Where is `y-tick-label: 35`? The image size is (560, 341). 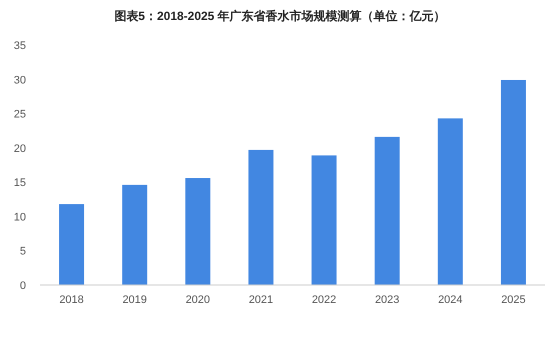
y-tick-label: 35 is located at coordinates (20, 46).